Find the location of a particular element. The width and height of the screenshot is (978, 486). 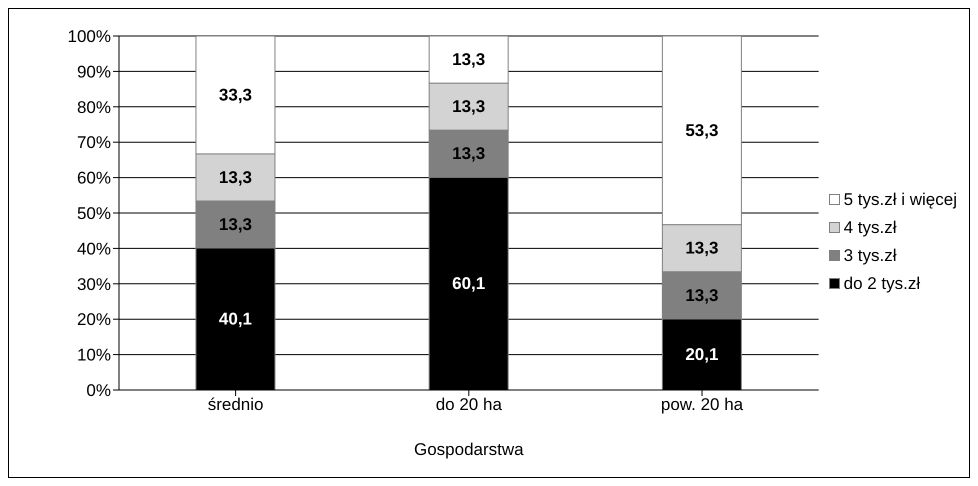

y-tick-label: 30% is located at coordinates (93, 284).